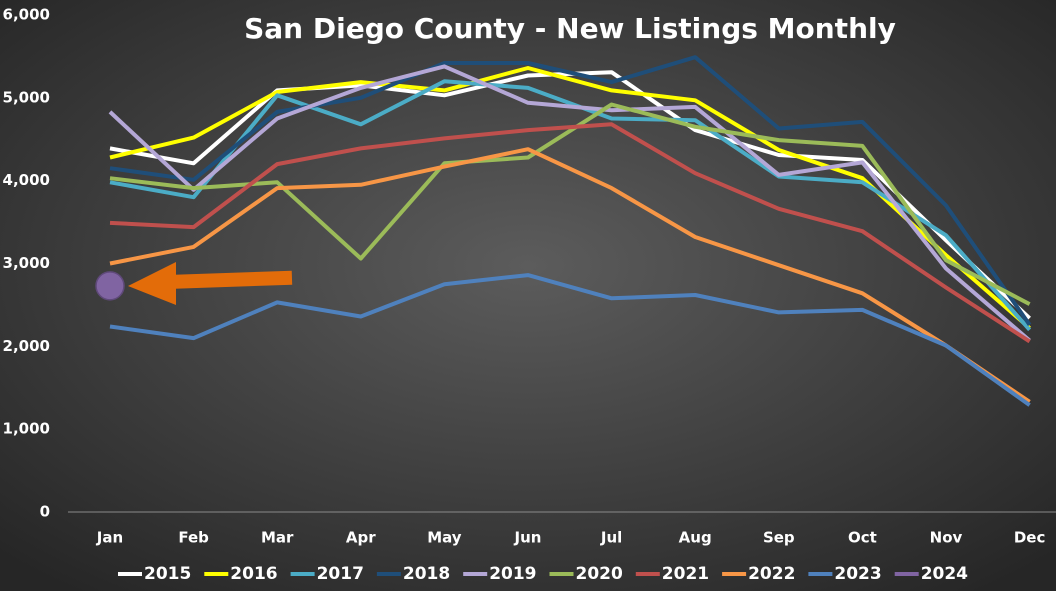 This screenshot has height=591, width=1056. I want to click on x-tick-label: Dec, so click(1030, 538).